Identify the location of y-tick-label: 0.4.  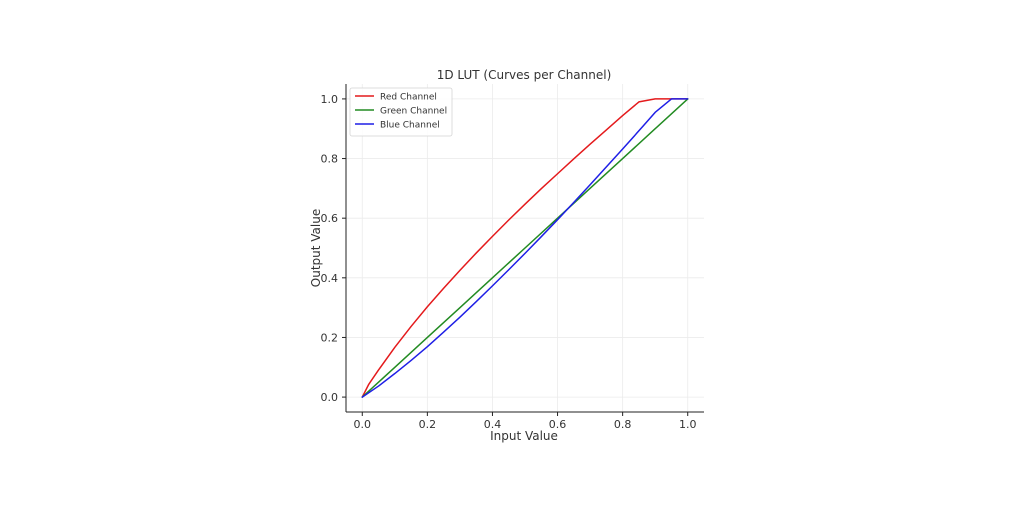
(330, 278).